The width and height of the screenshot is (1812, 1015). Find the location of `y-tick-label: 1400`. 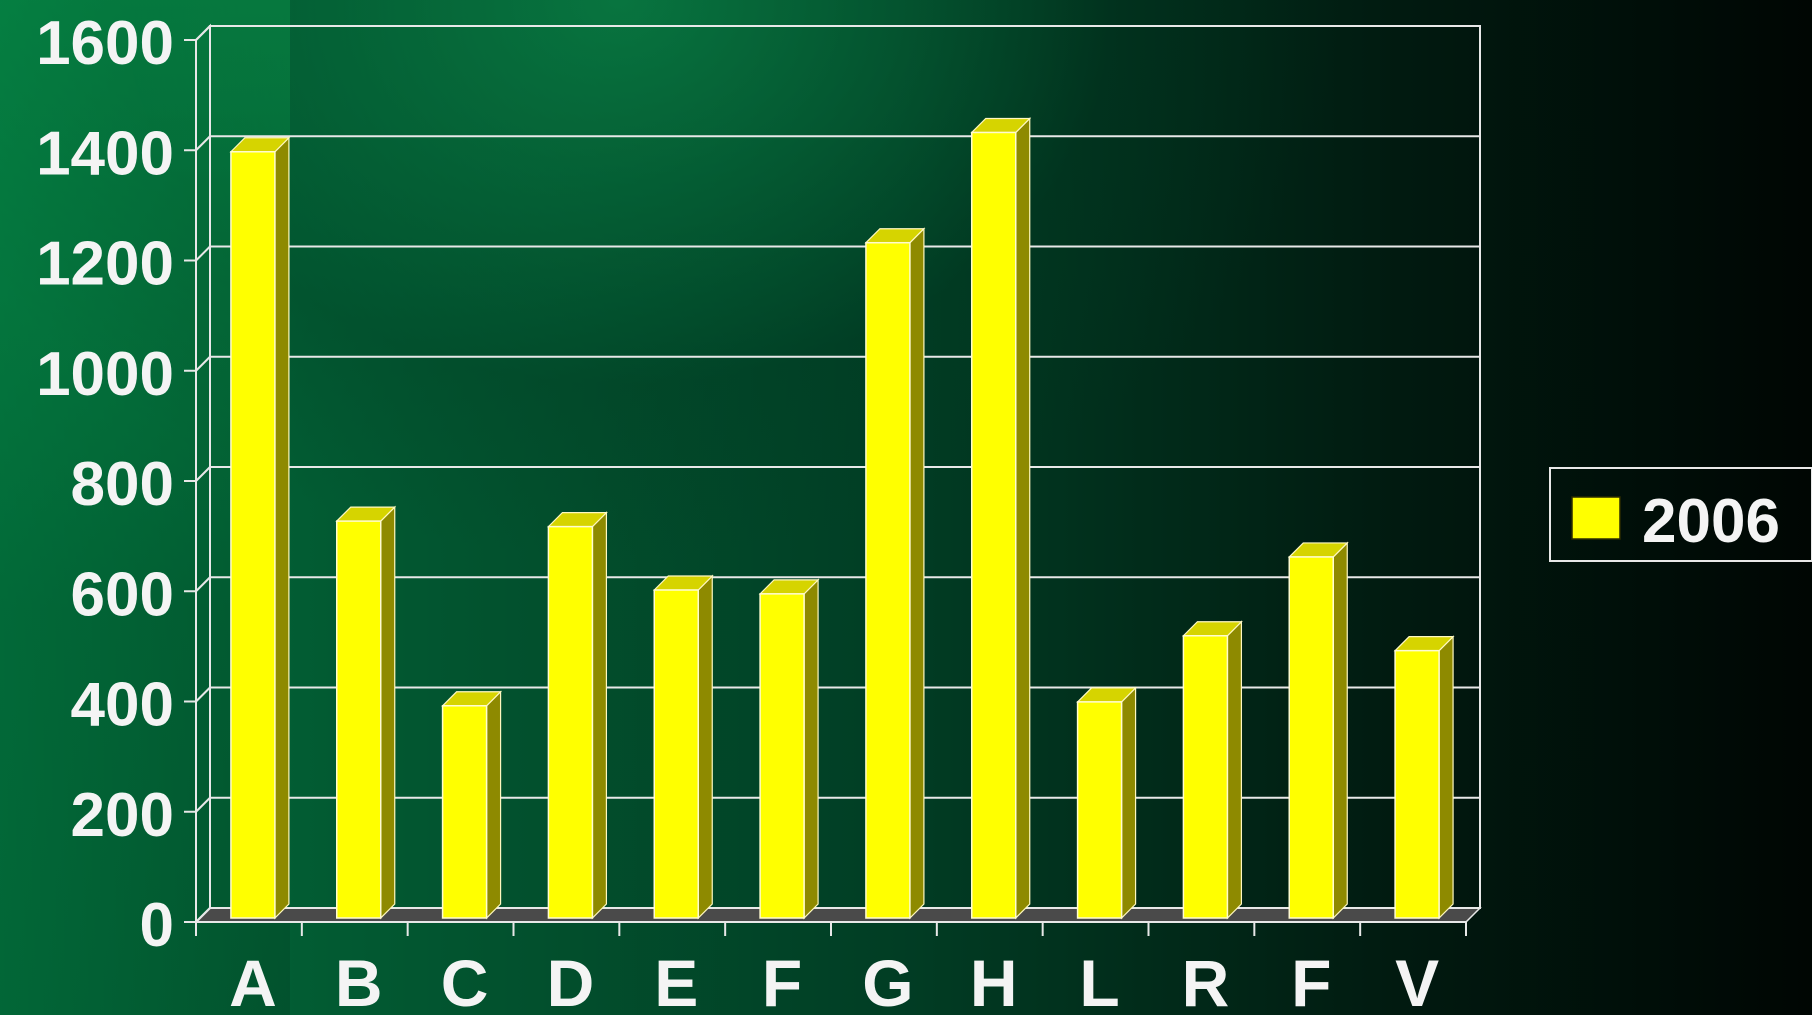

y-tick-label: 1400 is located at coordinates (105, 153).